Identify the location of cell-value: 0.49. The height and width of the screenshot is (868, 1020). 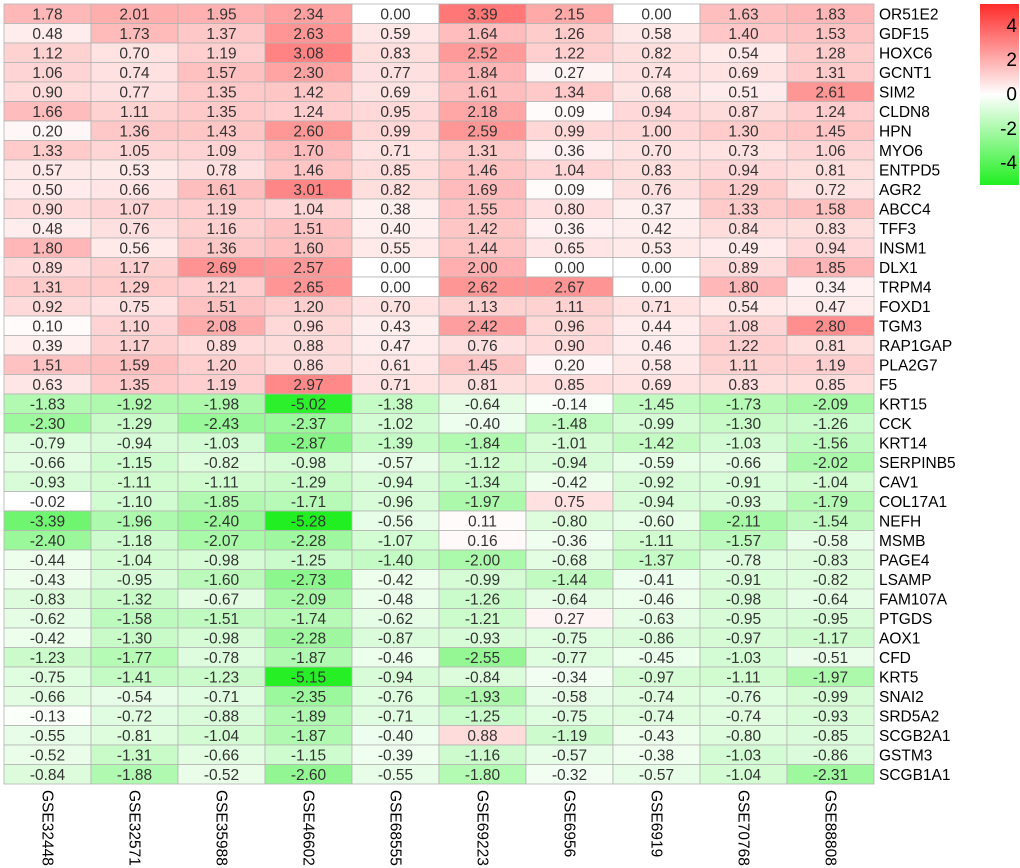
(743, 248).